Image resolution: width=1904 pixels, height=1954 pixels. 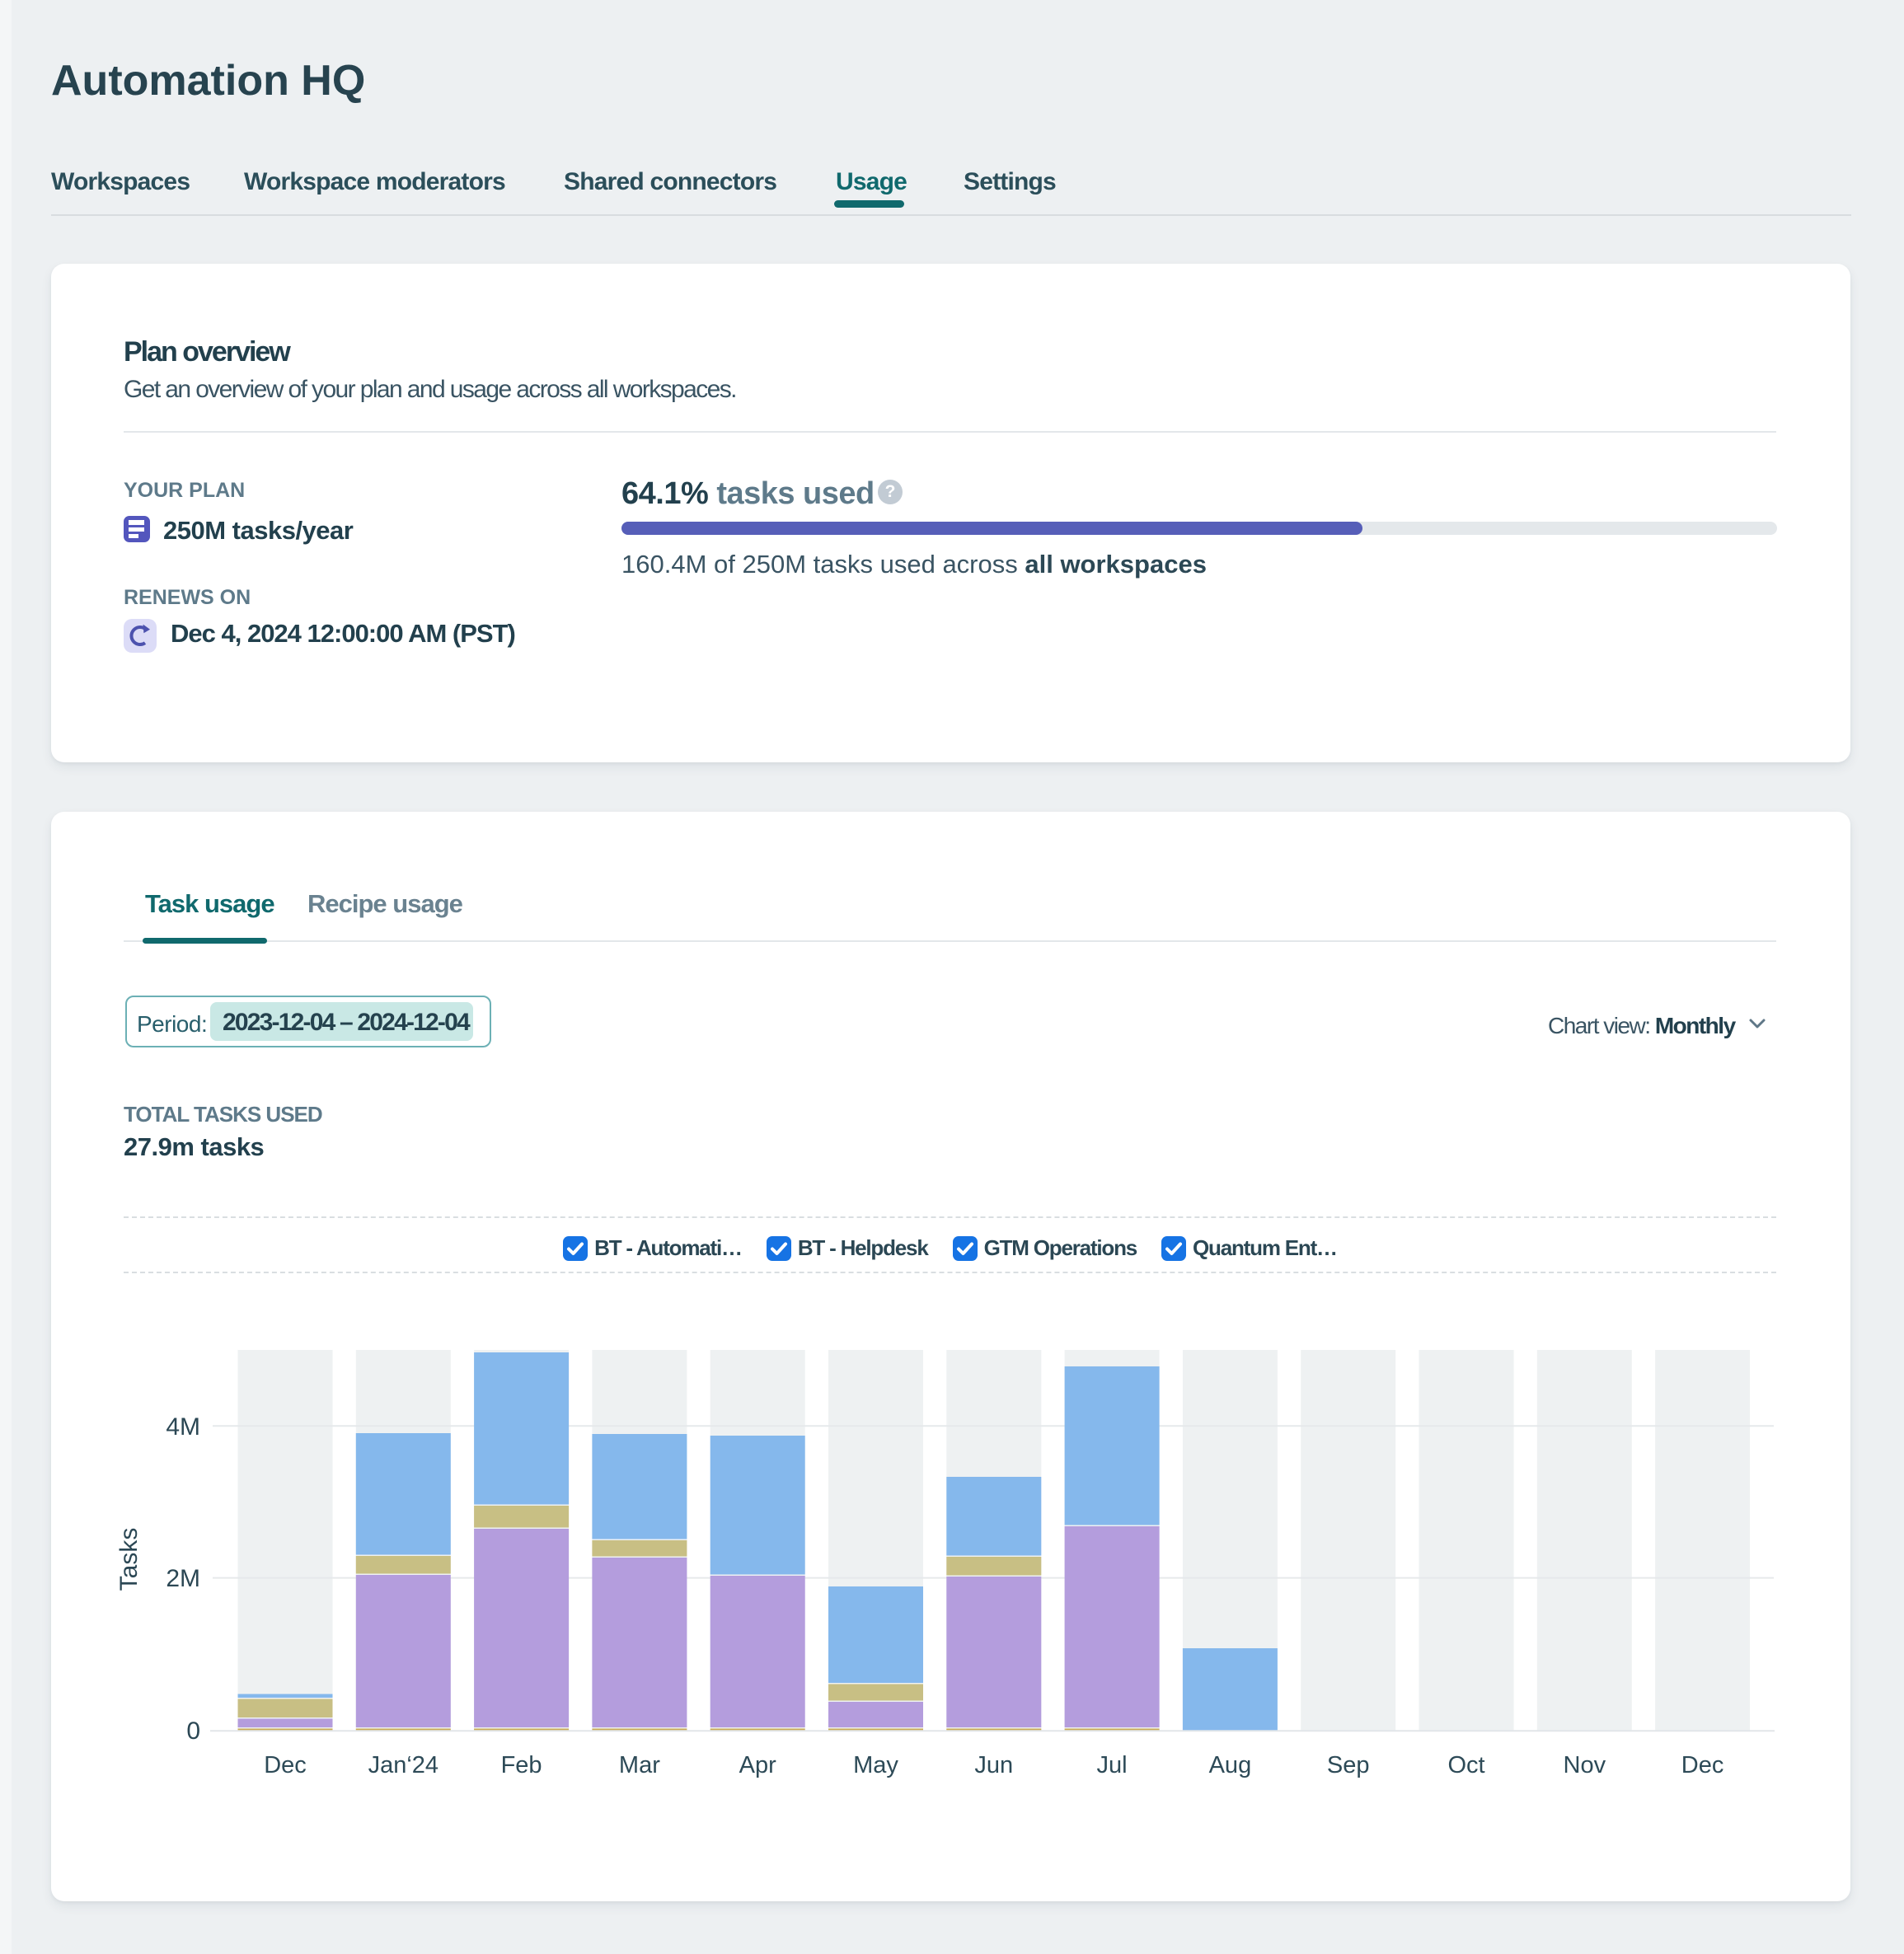 What do you see at coordinates (1348, 1765) in the screenshot?
I see `svg-text: Sep` at bounding box center [1348, 1765].